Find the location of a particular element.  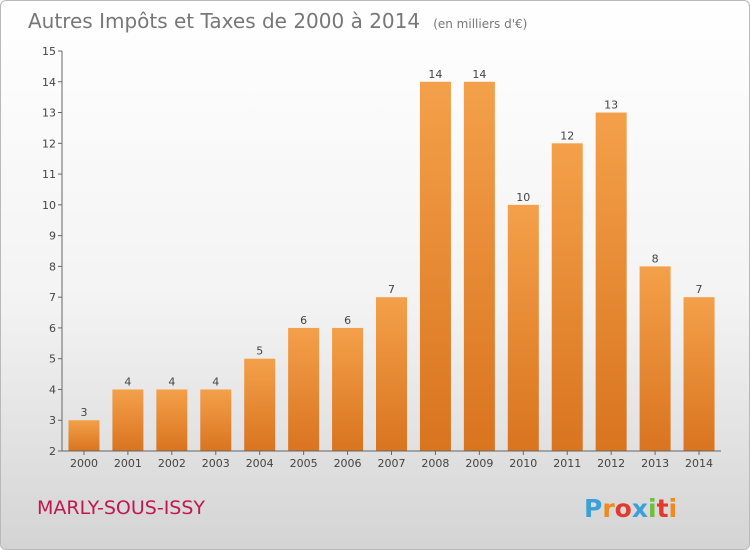

y-tick-label: 14 is located at coordinates (49, 82).